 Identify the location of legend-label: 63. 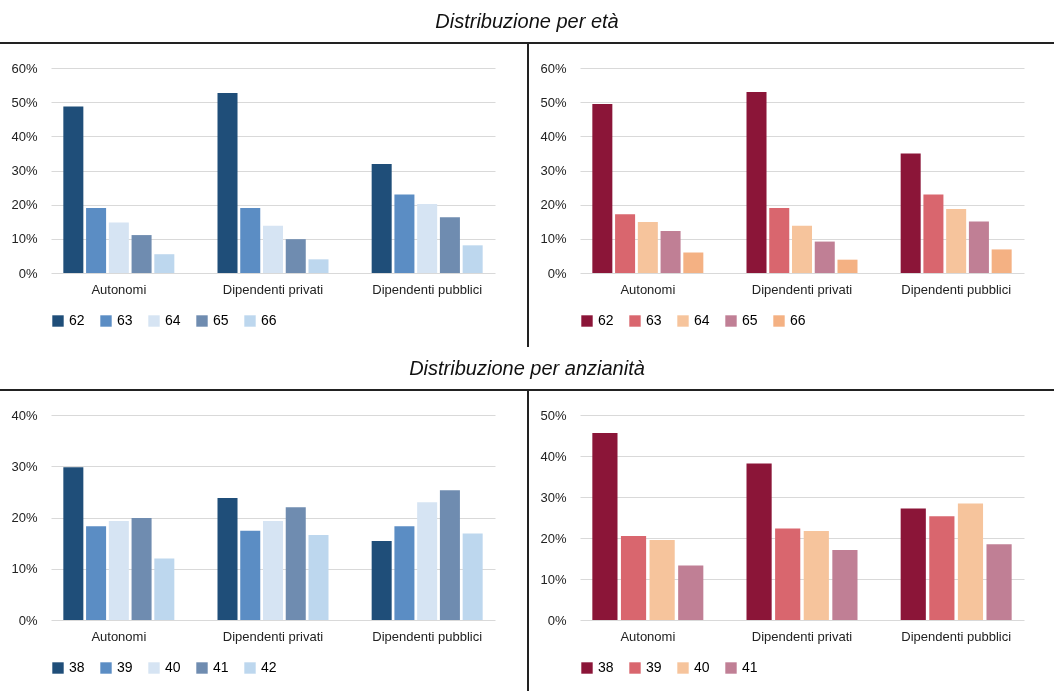
(125, 320).